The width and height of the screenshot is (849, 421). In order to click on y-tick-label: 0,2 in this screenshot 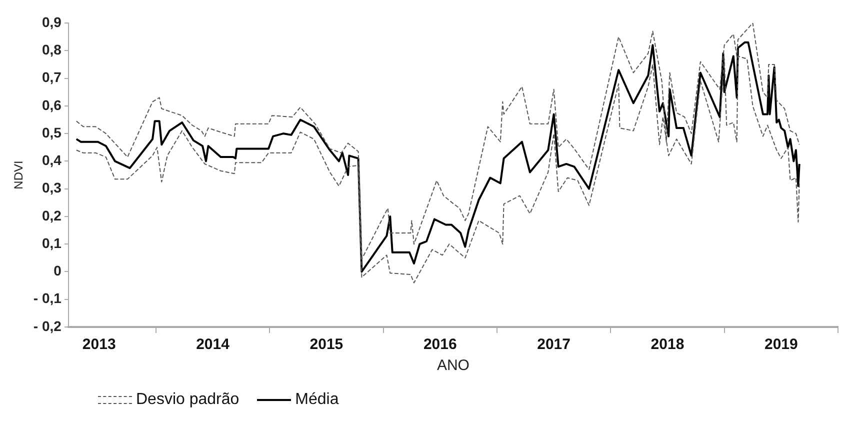, I will do `click(52, 215)`.